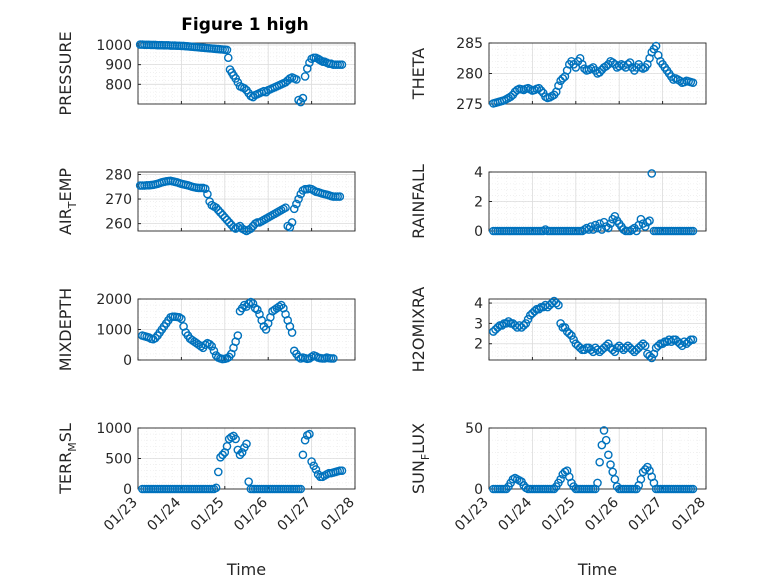 Image resolution: width=778 pixels, height=583 pixels. I want to click on y-axis-label: THETA, so click(418, 74).